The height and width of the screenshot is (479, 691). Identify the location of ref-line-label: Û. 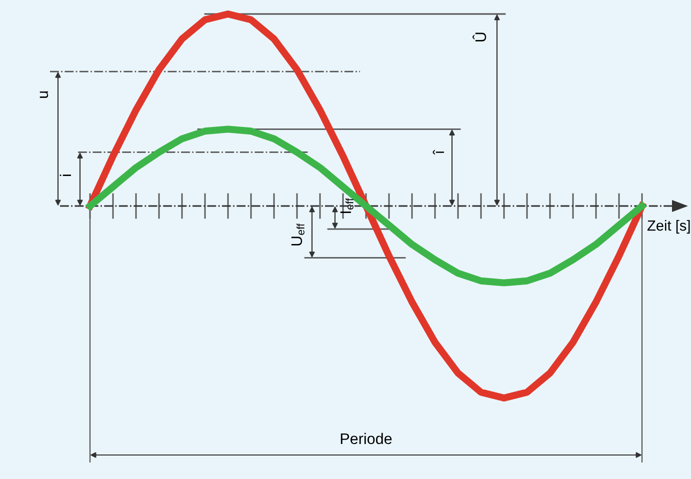
(479, 37).